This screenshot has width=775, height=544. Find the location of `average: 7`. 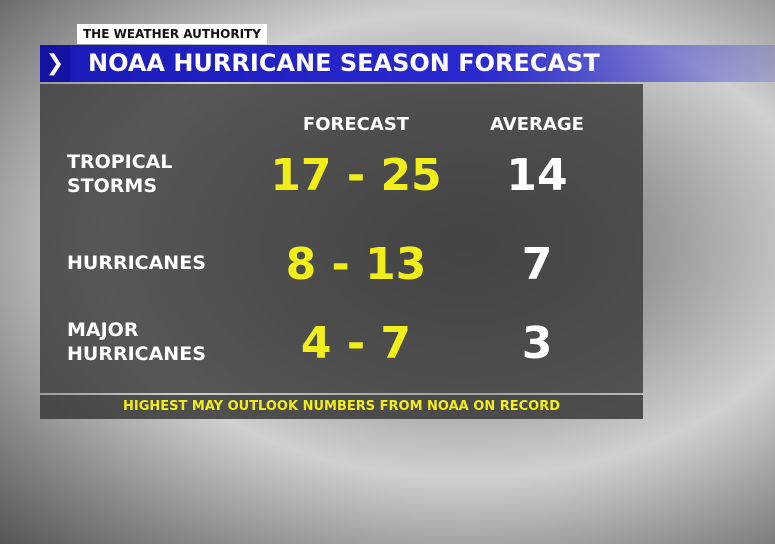

average: 7 is located at coordinates (537, 264).